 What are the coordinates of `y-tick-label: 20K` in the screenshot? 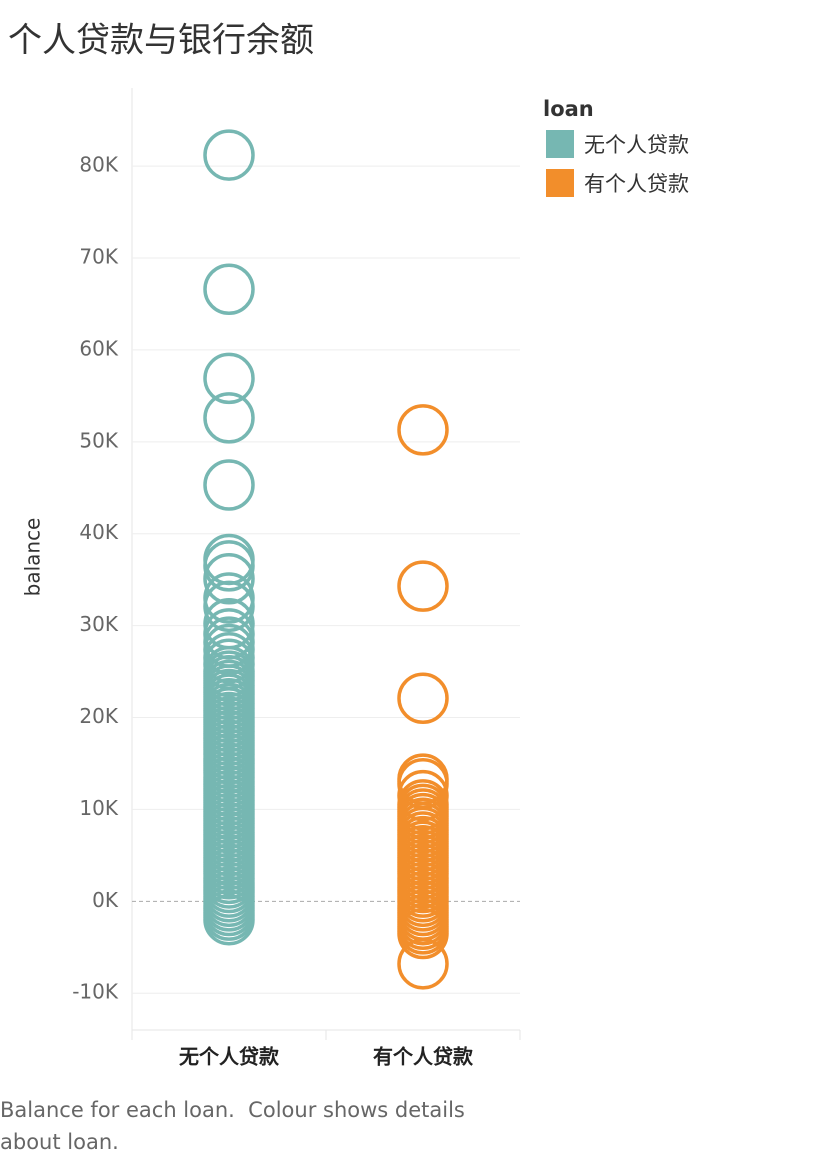 It's located at (98, 716).